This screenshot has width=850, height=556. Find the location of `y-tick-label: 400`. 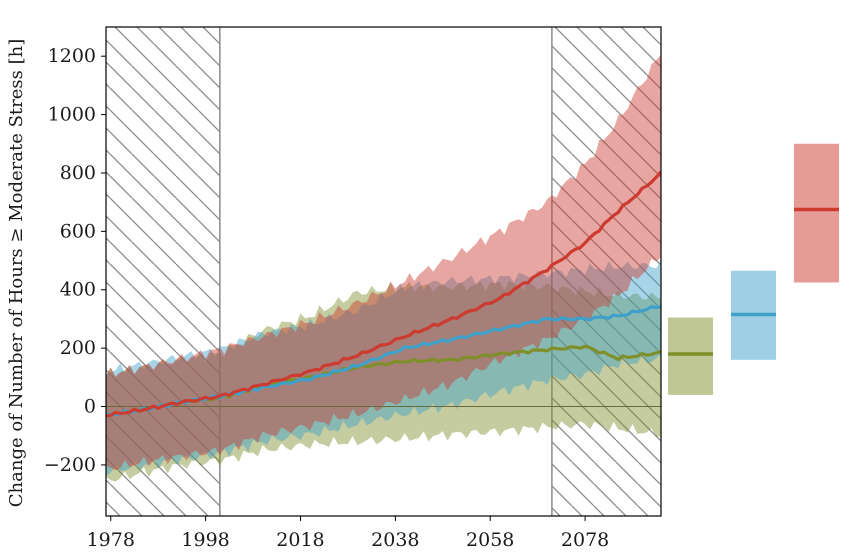

y-tick-label: 400 is located at coordinates (78, 290).